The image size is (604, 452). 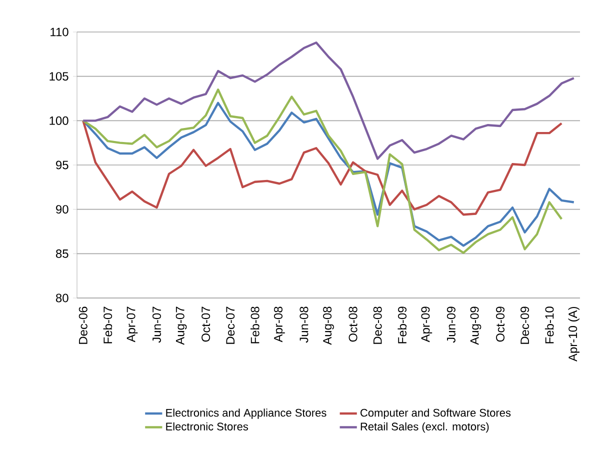 I want to click on x-tick-label: Feb-09, so click(x=402, y=325).